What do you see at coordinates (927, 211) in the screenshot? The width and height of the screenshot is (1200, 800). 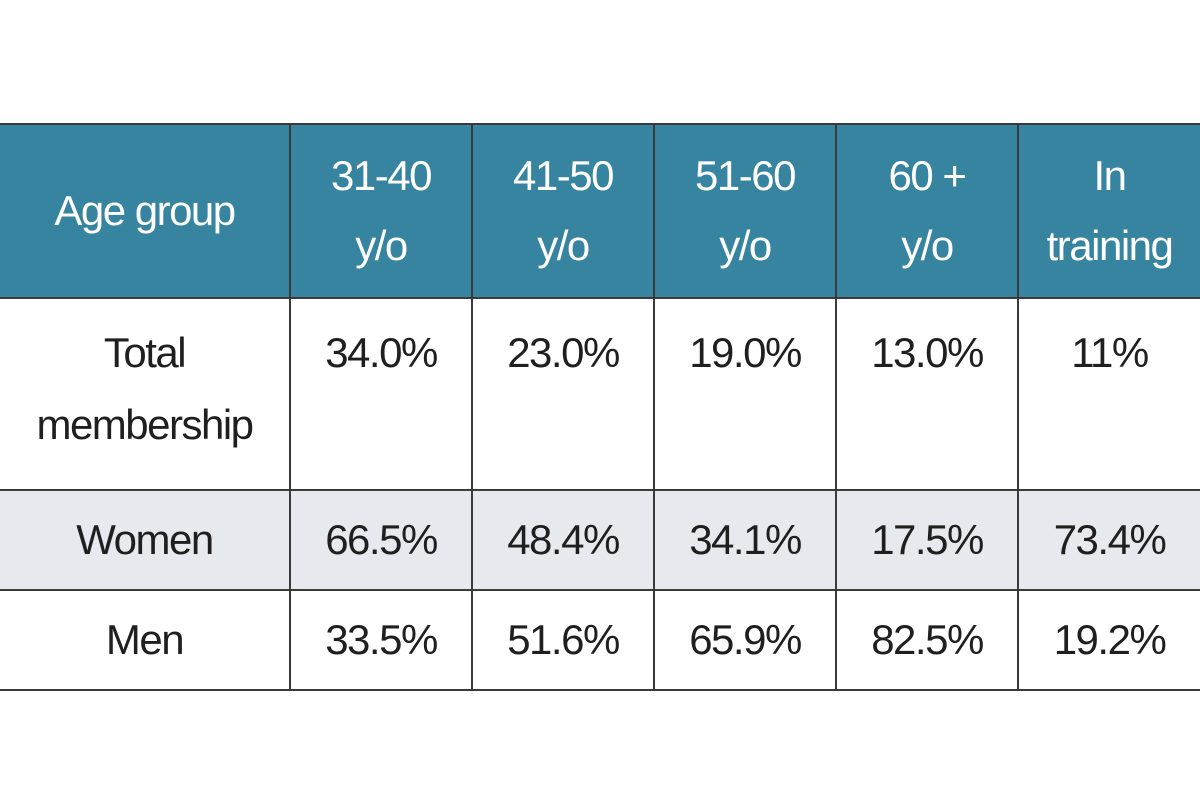 I see `header-60-plus: 60 + y/o` at bounding box center [927, 211].